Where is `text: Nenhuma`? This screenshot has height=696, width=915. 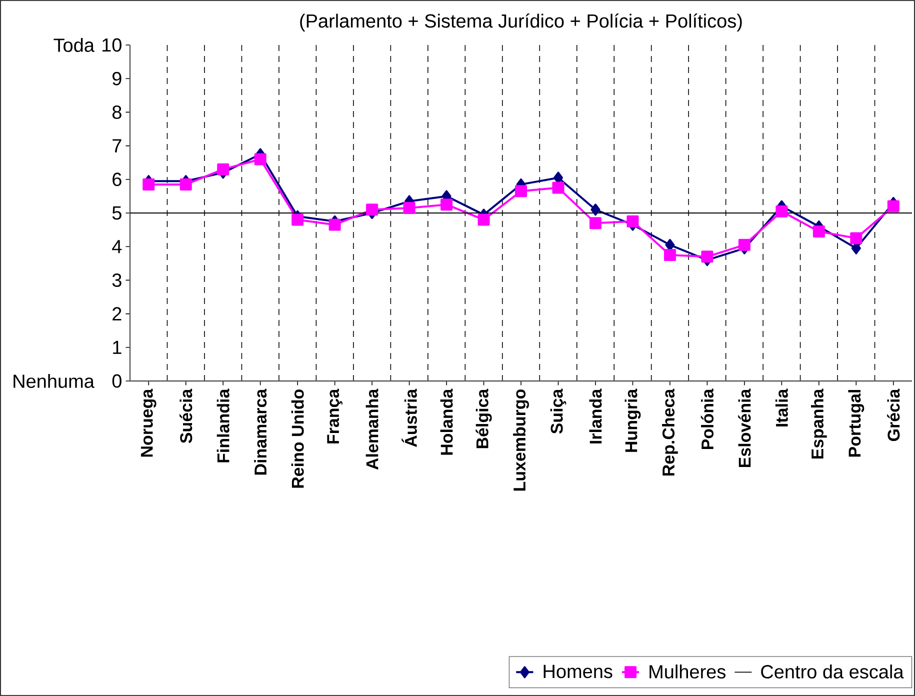
text: Nenhuma is located at coordinates (54, 381).